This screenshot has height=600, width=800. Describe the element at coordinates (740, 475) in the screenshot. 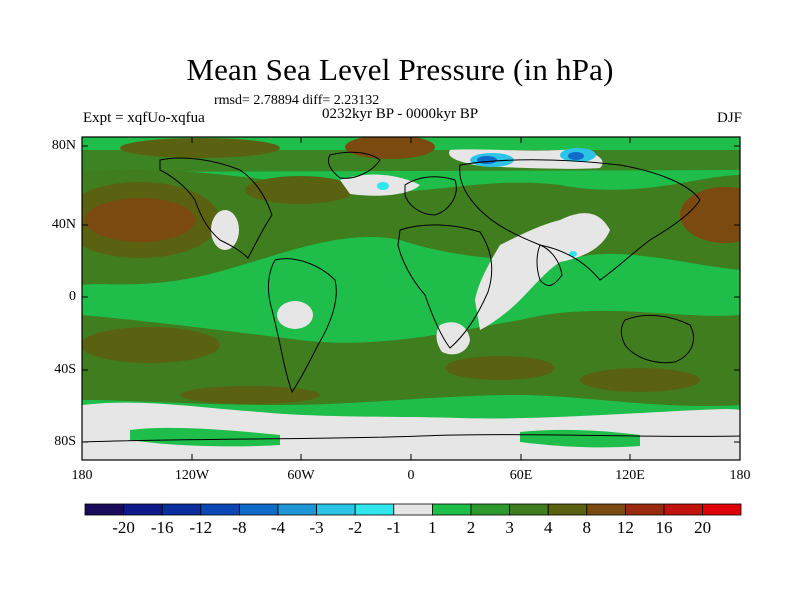

I see `lon-label-180e: 180` at that location.